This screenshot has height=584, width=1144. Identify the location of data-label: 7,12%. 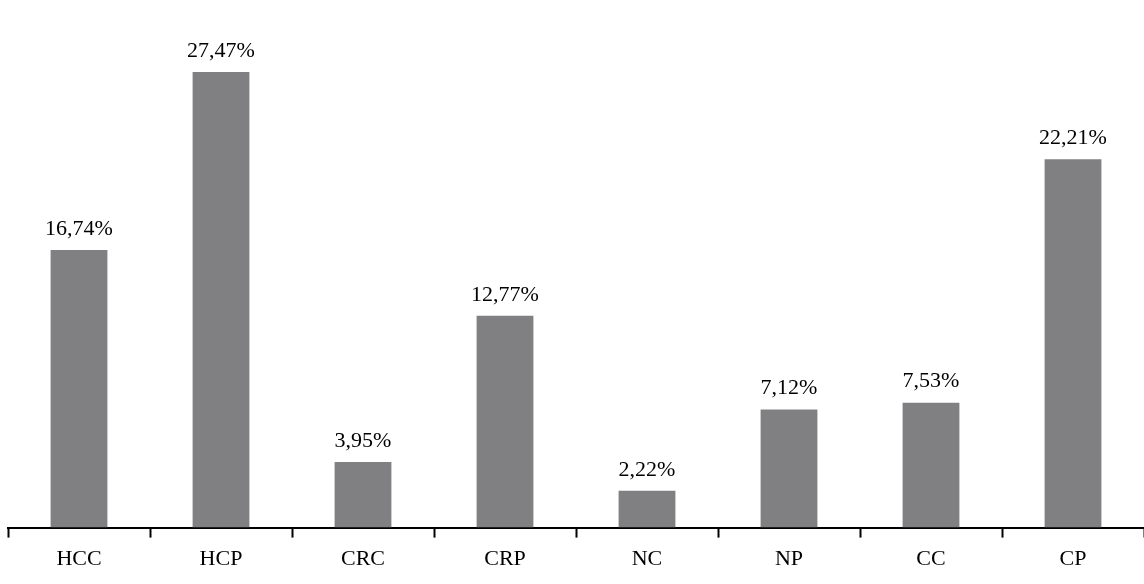
(789, 387).